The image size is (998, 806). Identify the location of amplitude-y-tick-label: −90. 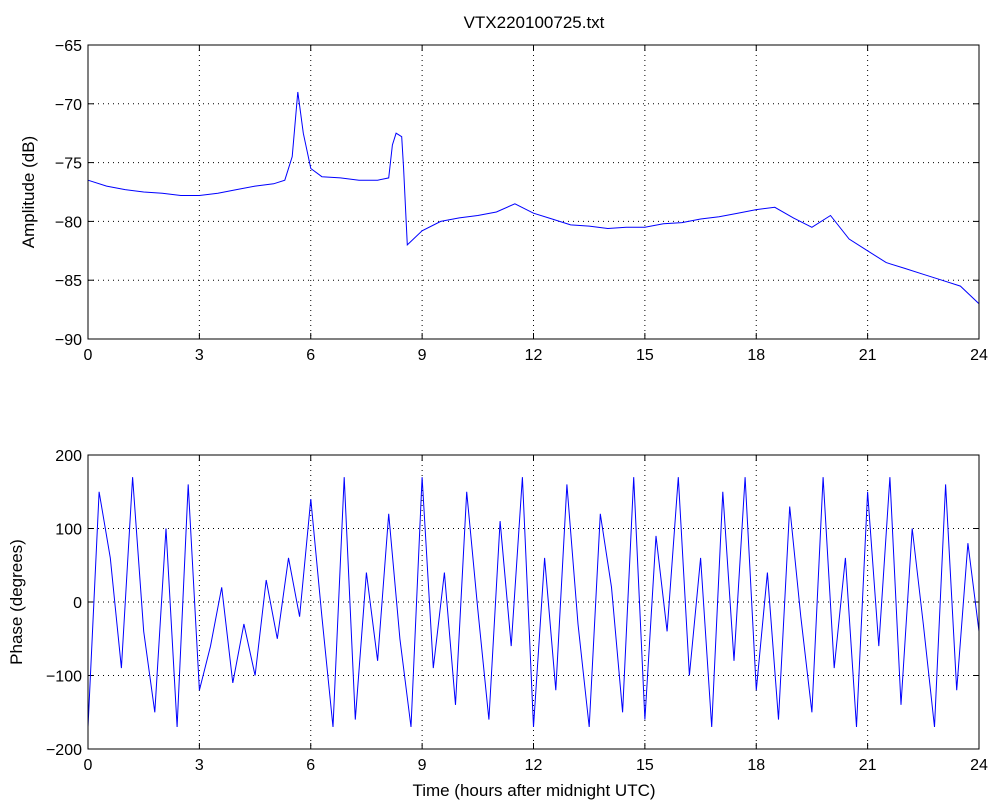
(68, 340).